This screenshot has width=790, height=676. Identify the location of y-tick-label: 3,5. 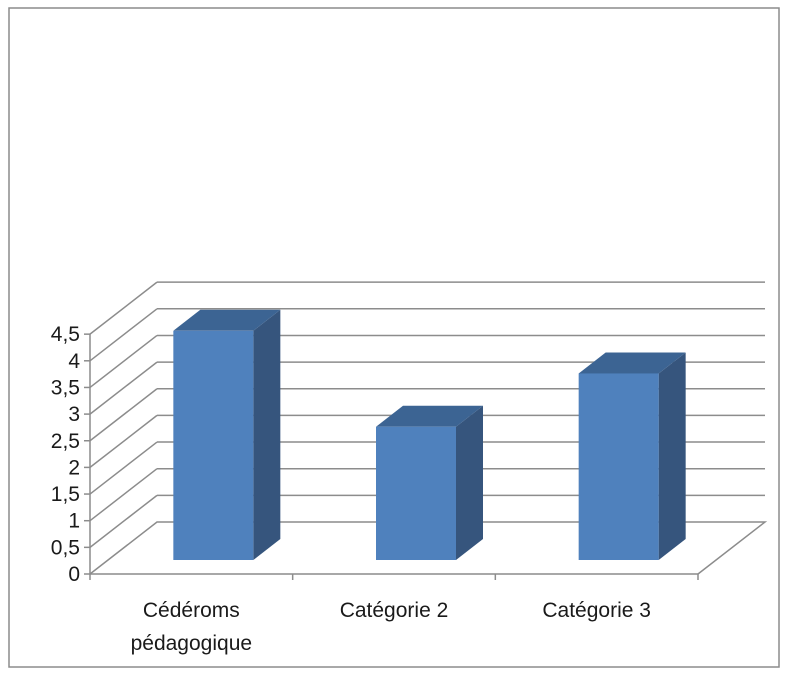
(65, 387).